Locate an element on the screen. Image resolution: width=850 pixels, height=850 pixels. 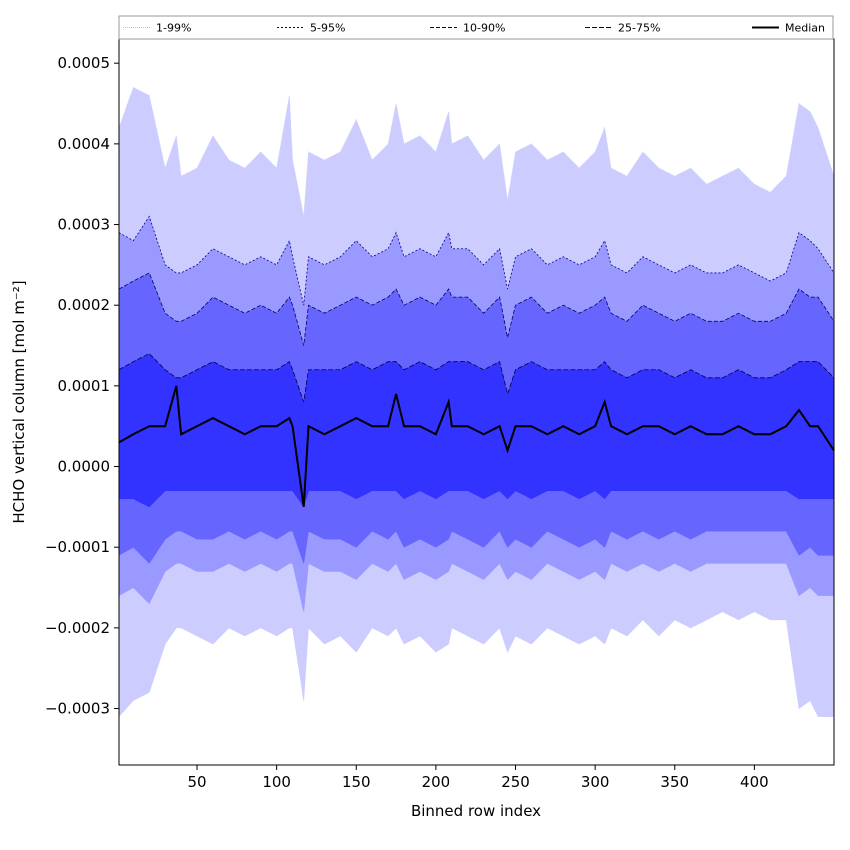
x-tick-label: 350 is located at coordinates (674, 782).